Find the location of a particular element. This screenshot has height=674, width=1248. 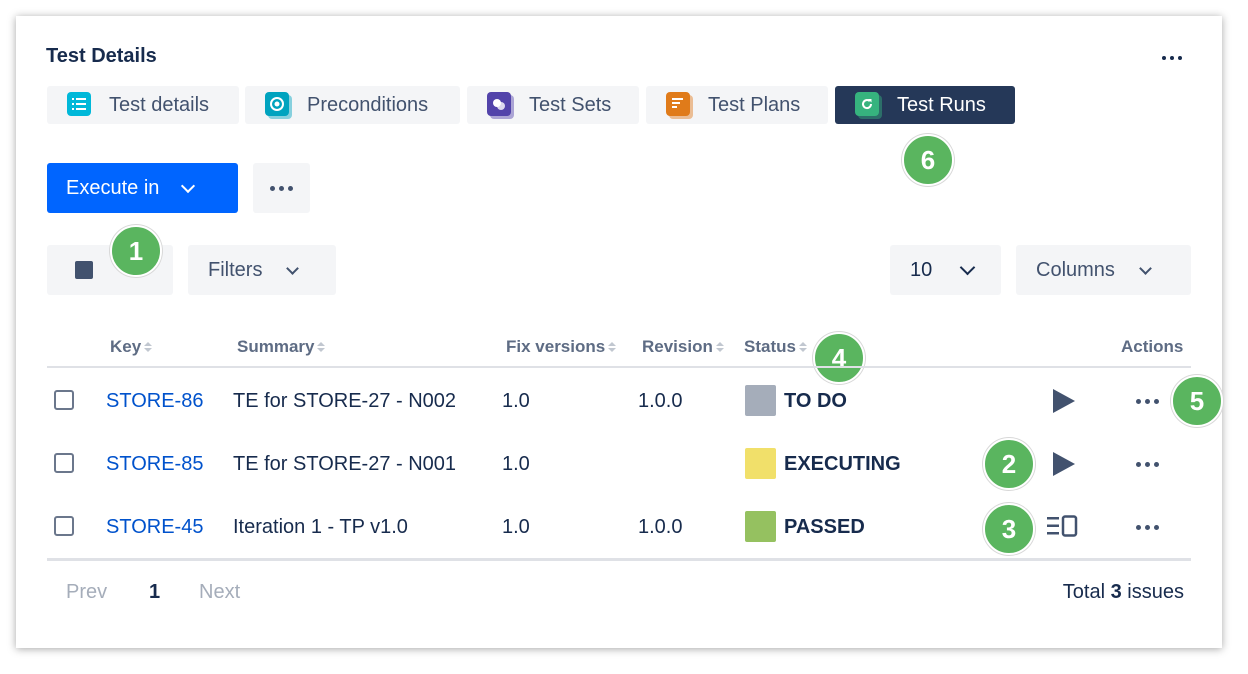

select-all-checkbox-icon is located at coordinates (84, 270).